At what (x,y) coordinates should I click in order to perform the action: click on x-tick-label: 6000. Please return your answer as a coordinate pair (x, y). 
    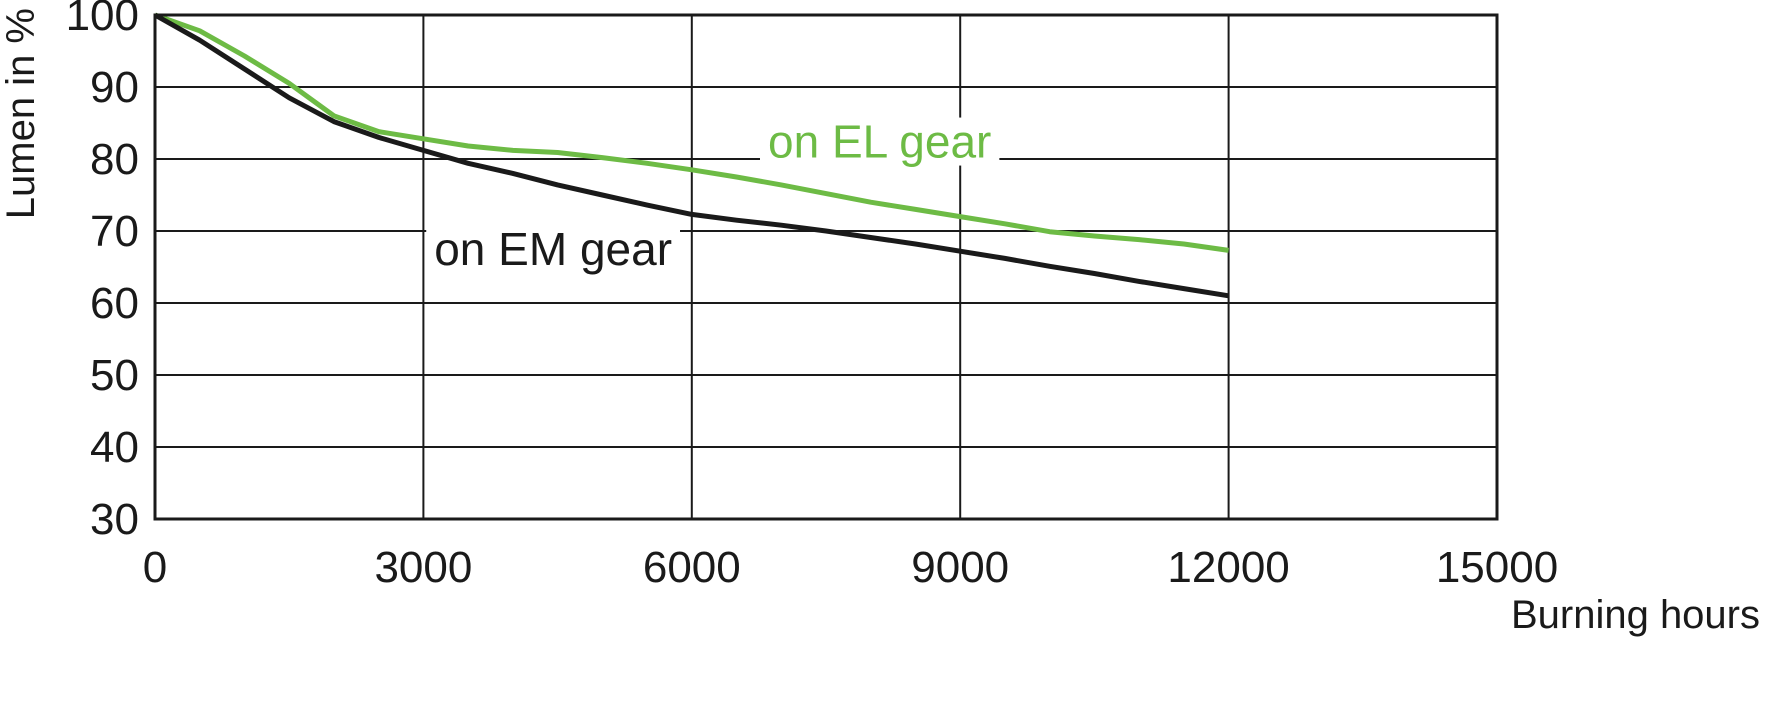
    Looking at the image, I should click on (692, 567).